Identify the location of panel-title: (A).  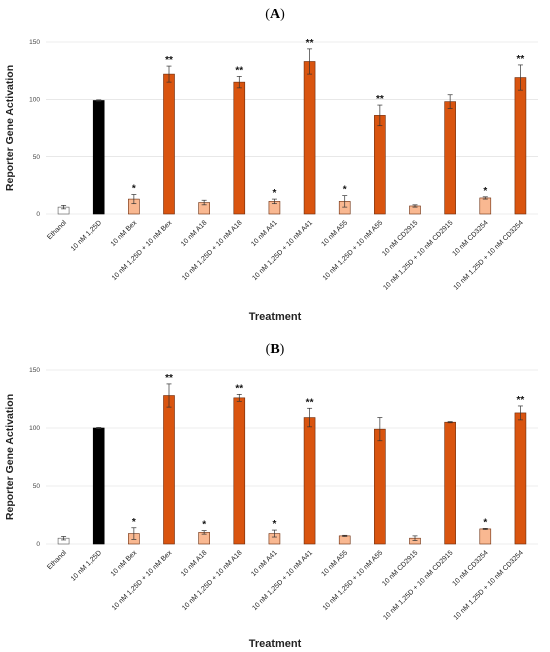
(275, 14).